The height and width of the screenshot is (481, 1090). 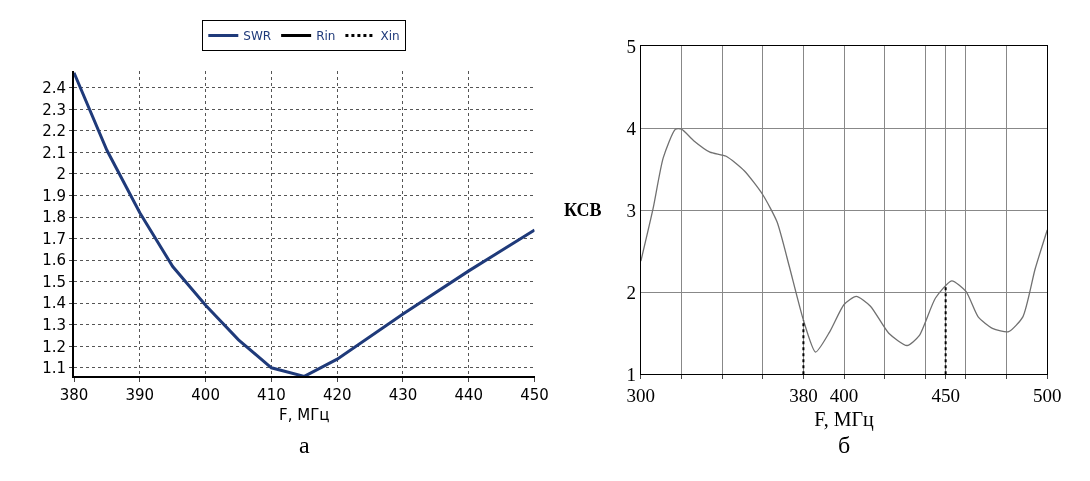 I want to click on y-tick-label: 2.2, so click(x=54, y=131).